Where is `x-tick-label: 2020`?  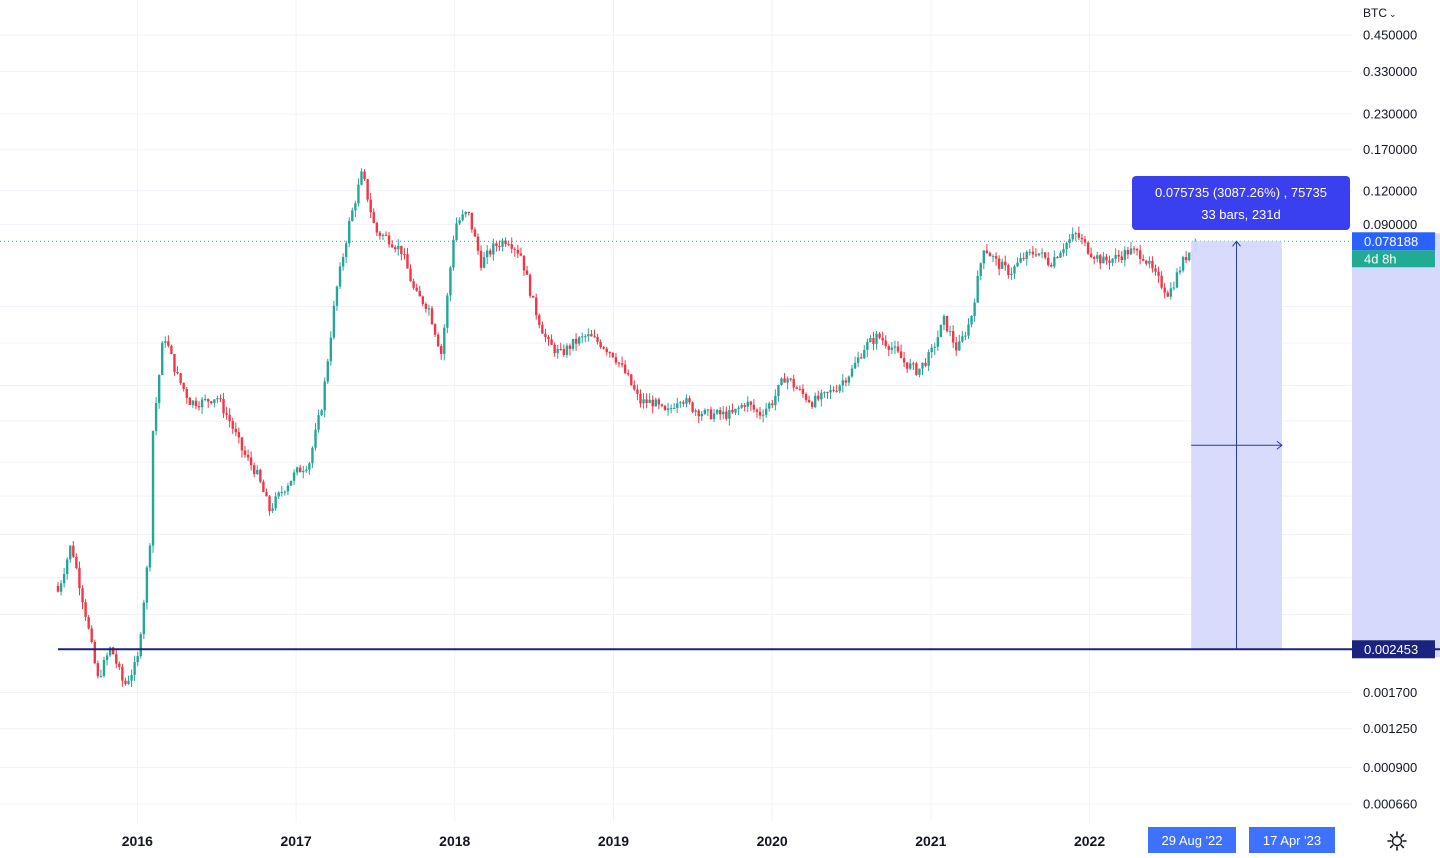 x-tick-label: 2020 is located at coordinates (772, 841).